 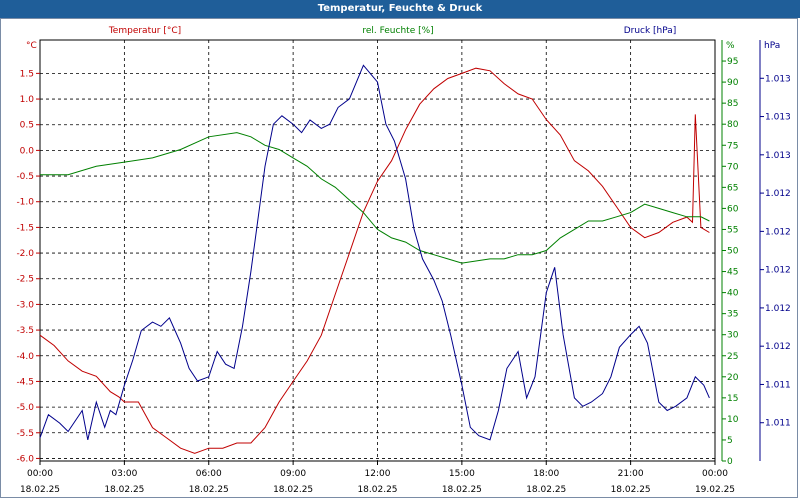 What do you see at coordinates (25, 382) in the screenshot?
I see `temperature-tick-label: -4.5` at bounding box center [25, 382].